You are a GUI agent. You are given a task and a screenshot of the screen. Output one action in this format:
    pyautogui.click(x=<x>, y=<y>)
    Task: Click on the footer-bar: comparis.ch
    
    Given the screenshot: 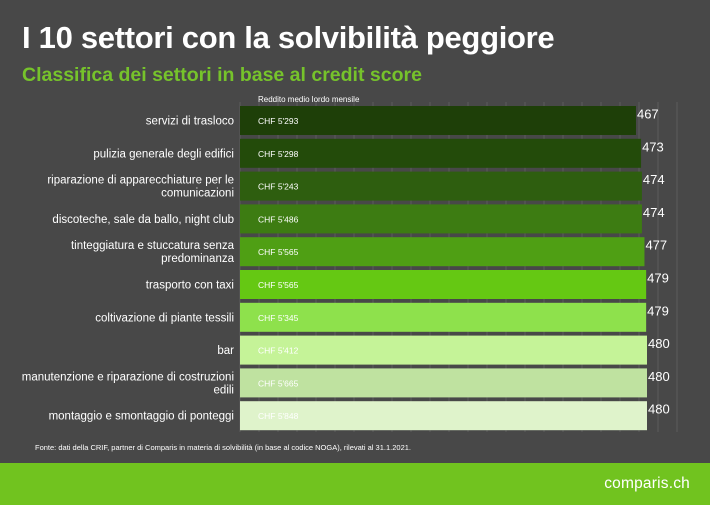 What is the action you would take?
    pyautogui.click(x=355, y=484)
    